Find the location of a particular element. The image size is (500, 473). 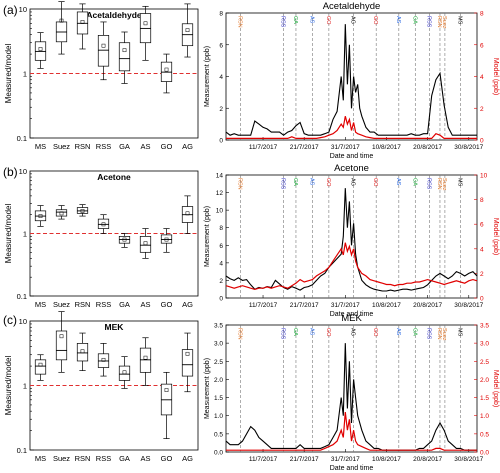

y-right-tick-label: 0 is located at coordinates (482, 299).